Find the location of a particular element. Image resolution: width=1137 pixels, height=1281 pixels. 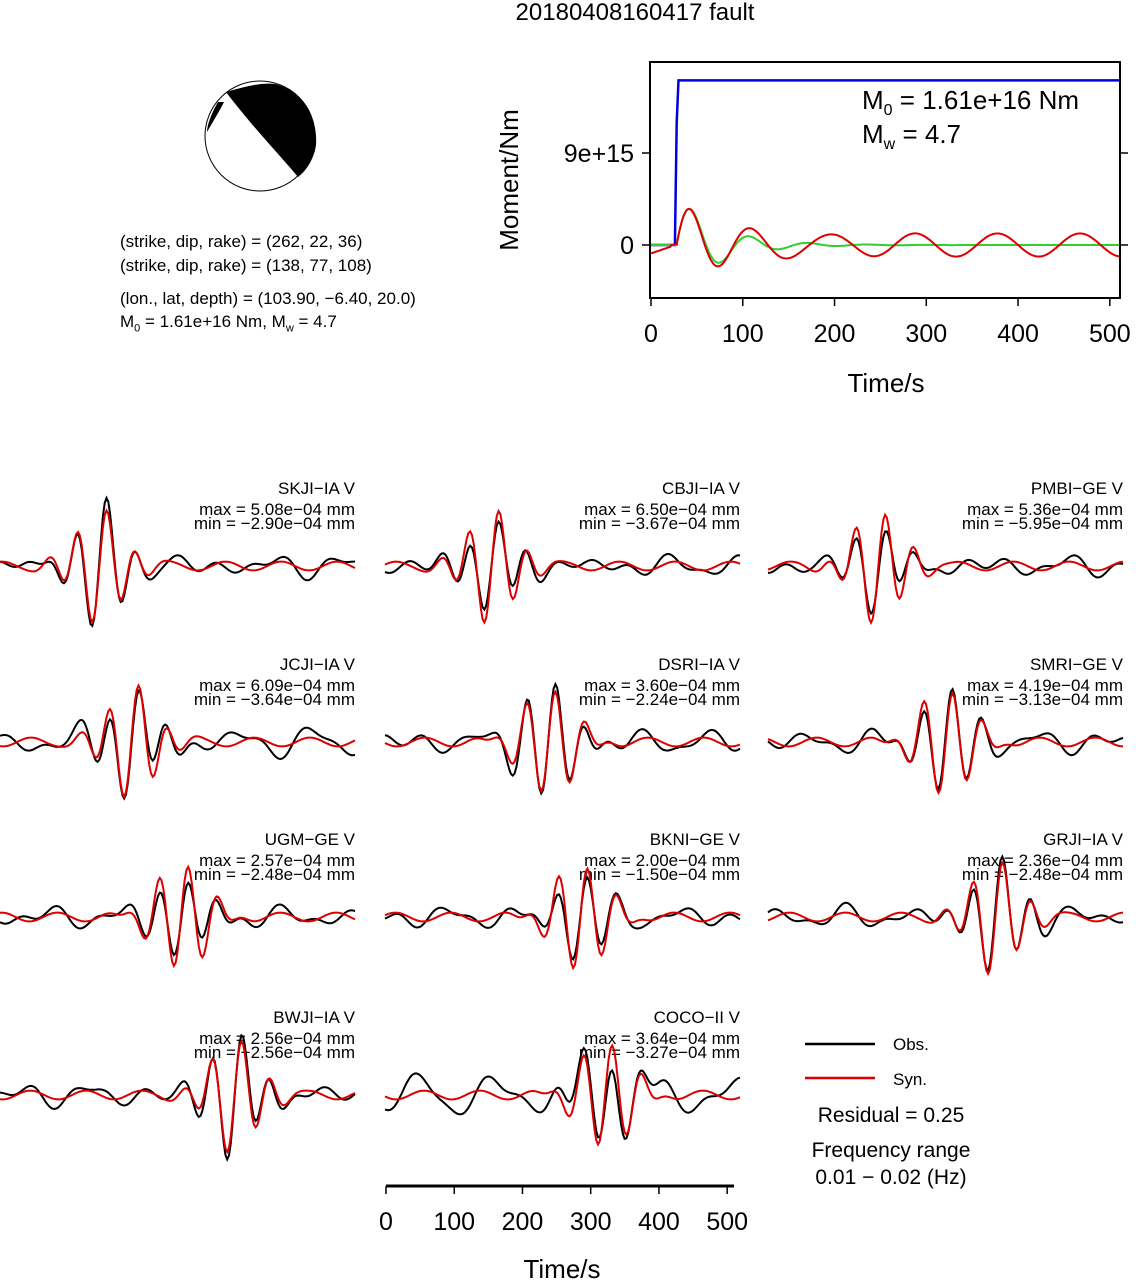

station-name: COCO−II V is located at coordinates (697, 1017).